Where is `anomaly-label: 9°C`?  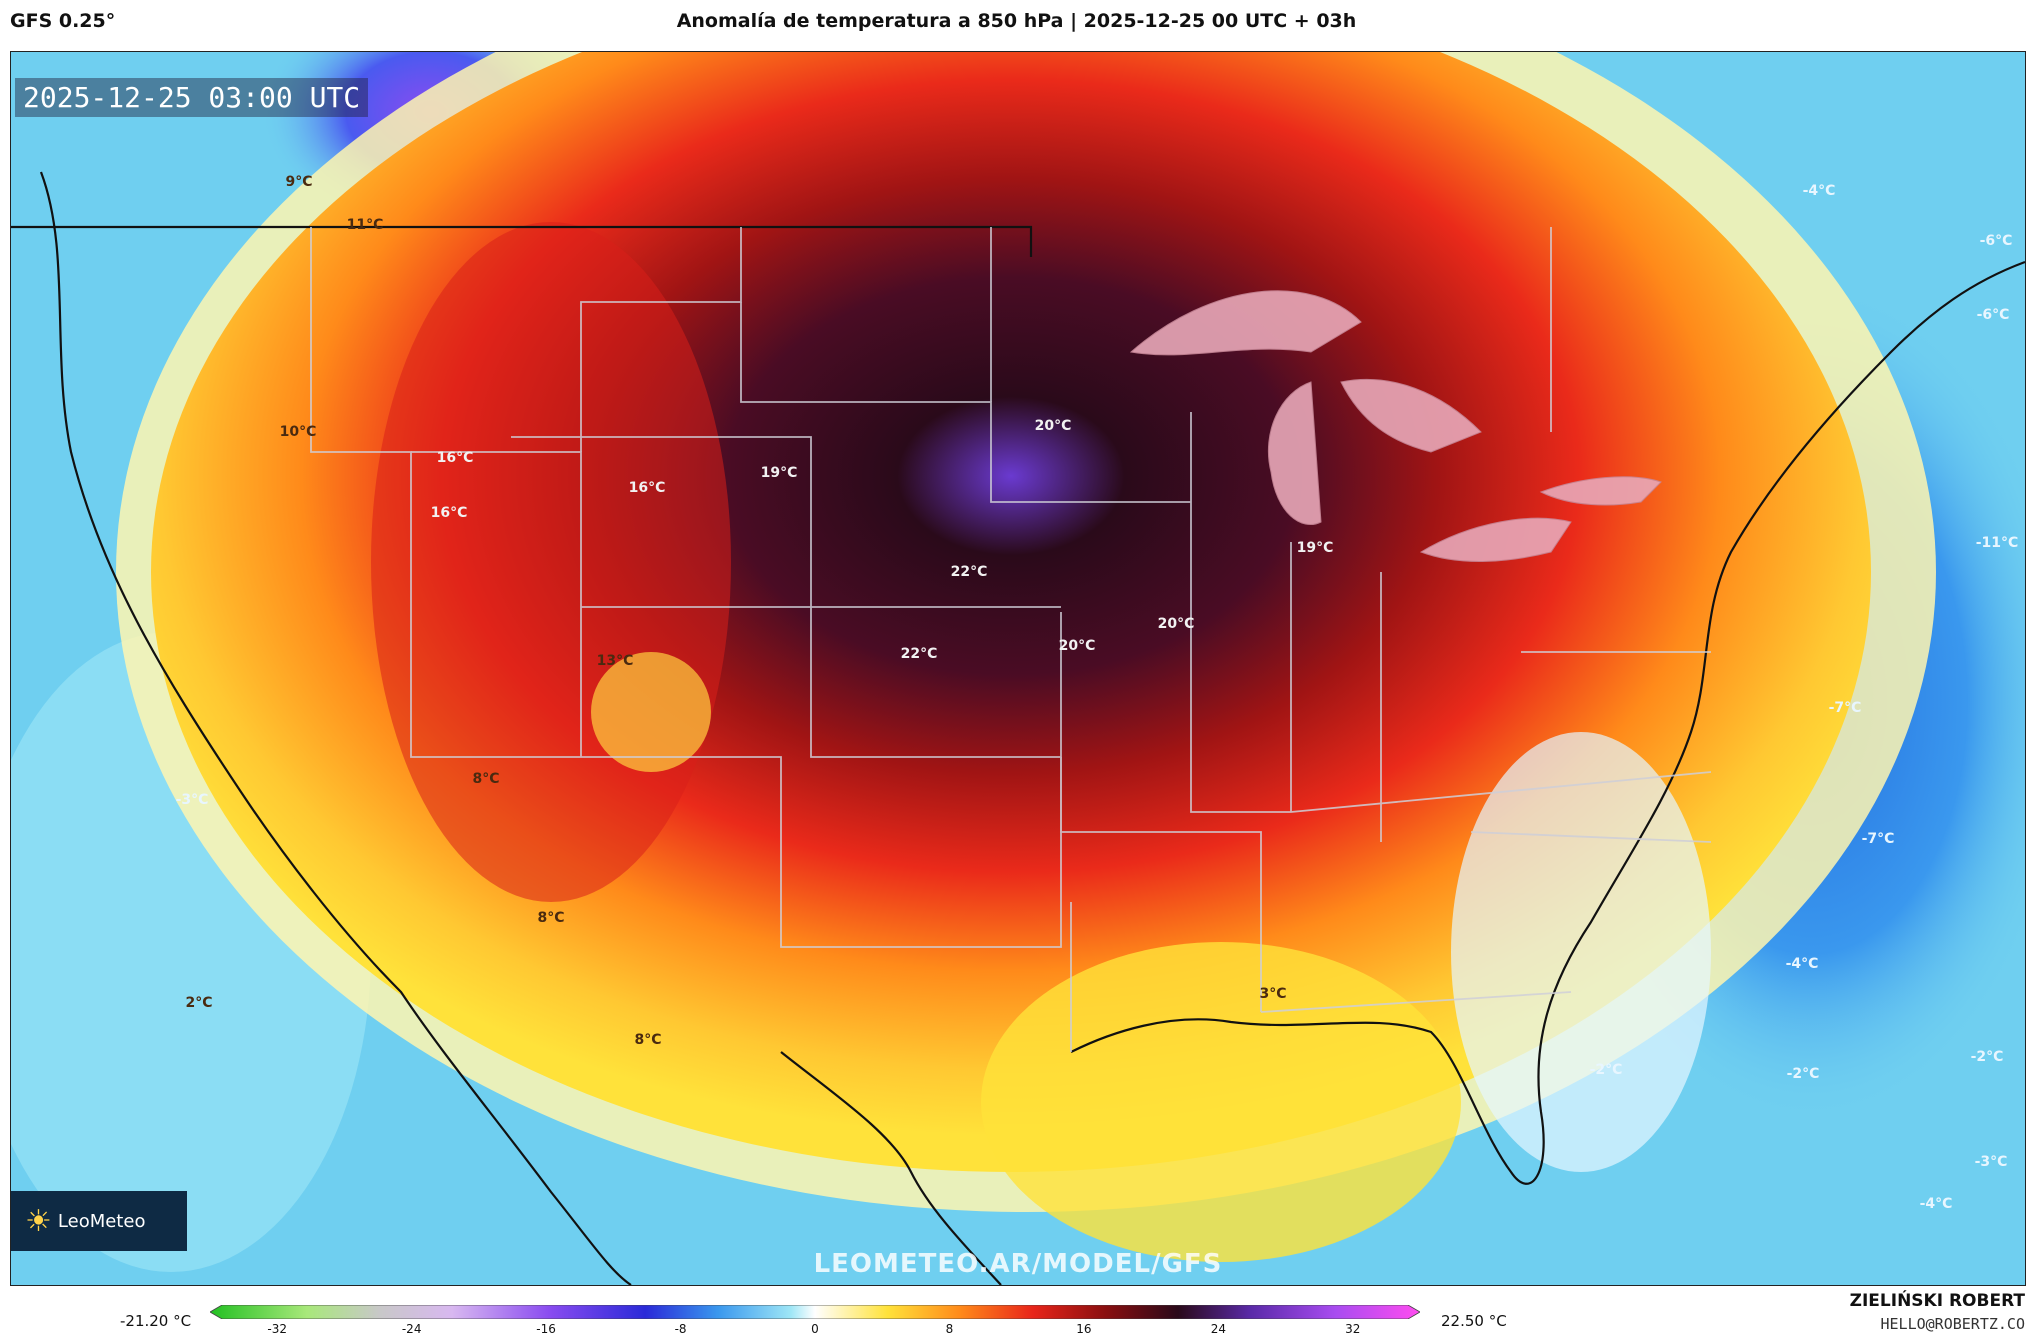
anomaly-label: 9°C is located at coordinates (299, 182).